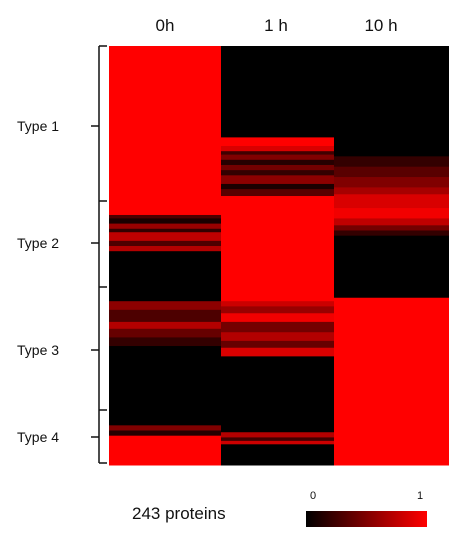 Image resolution: width=473 pixels, height=544 pixels. Describe the element at coordinates (165, 25) in the screenshot. I see `column-label-0h: 0h` at that location.